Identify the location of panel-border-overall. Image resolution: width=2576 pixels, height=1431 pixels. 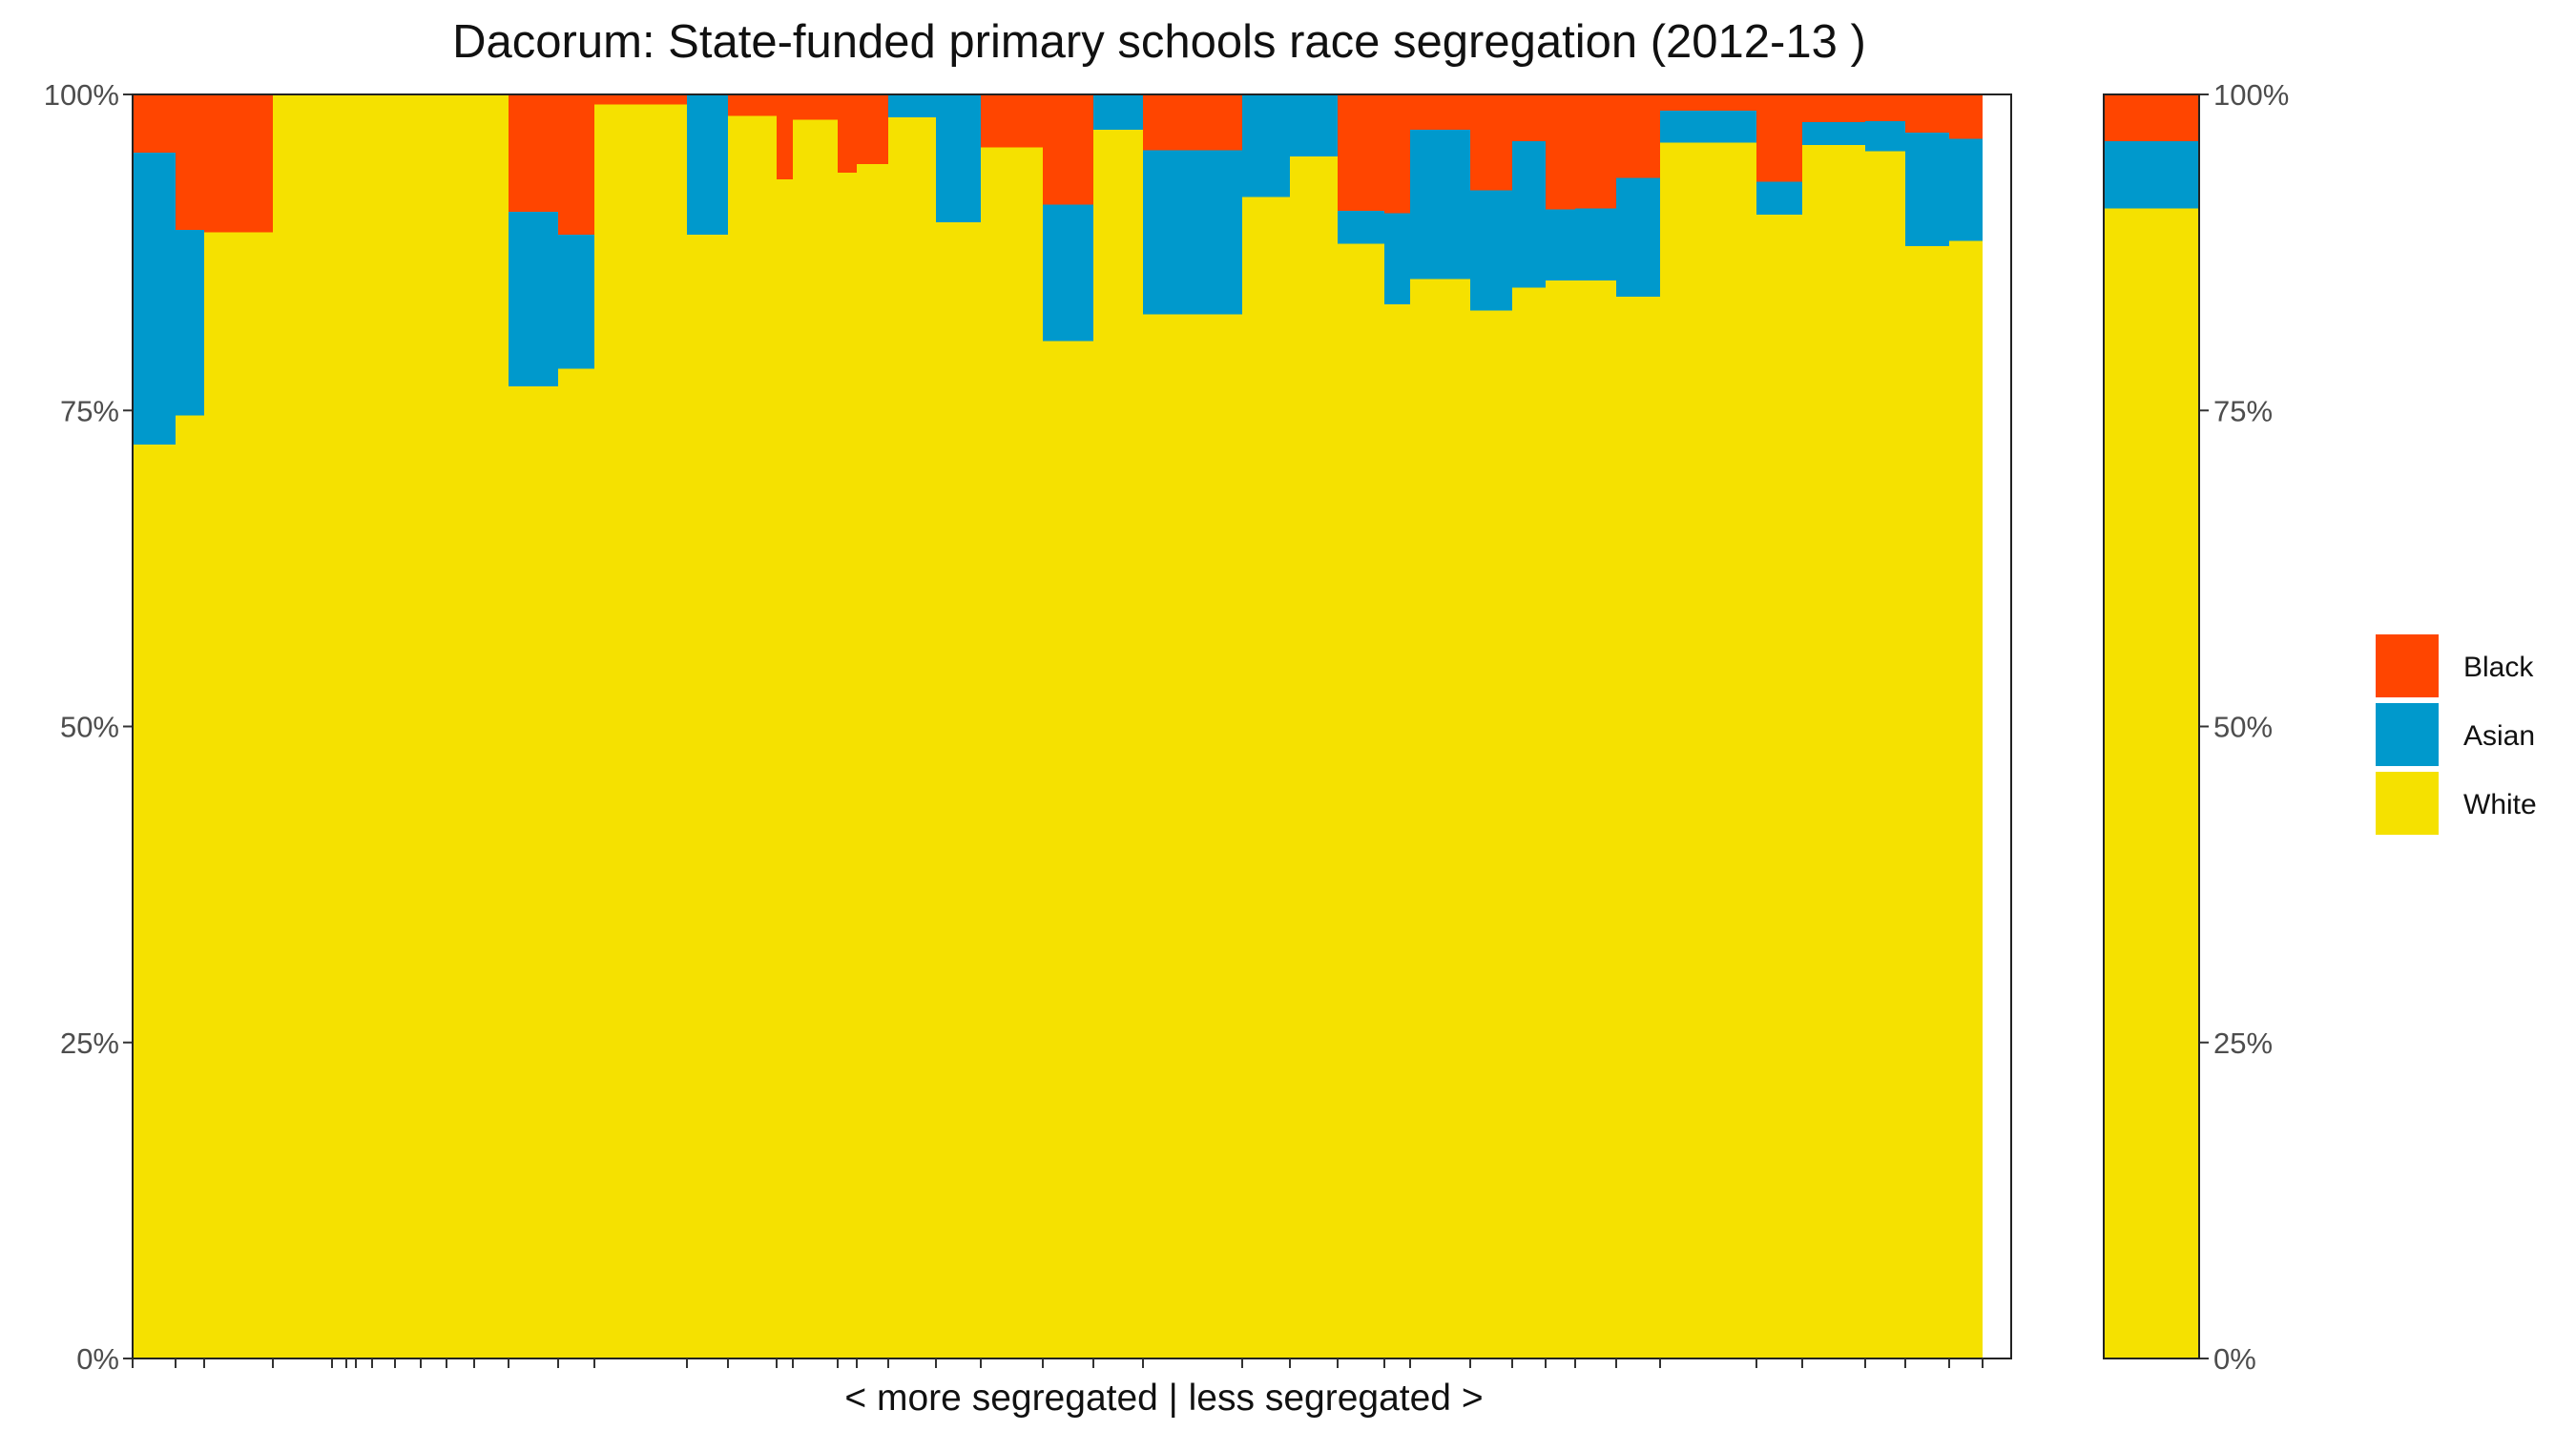
(2151, 726).